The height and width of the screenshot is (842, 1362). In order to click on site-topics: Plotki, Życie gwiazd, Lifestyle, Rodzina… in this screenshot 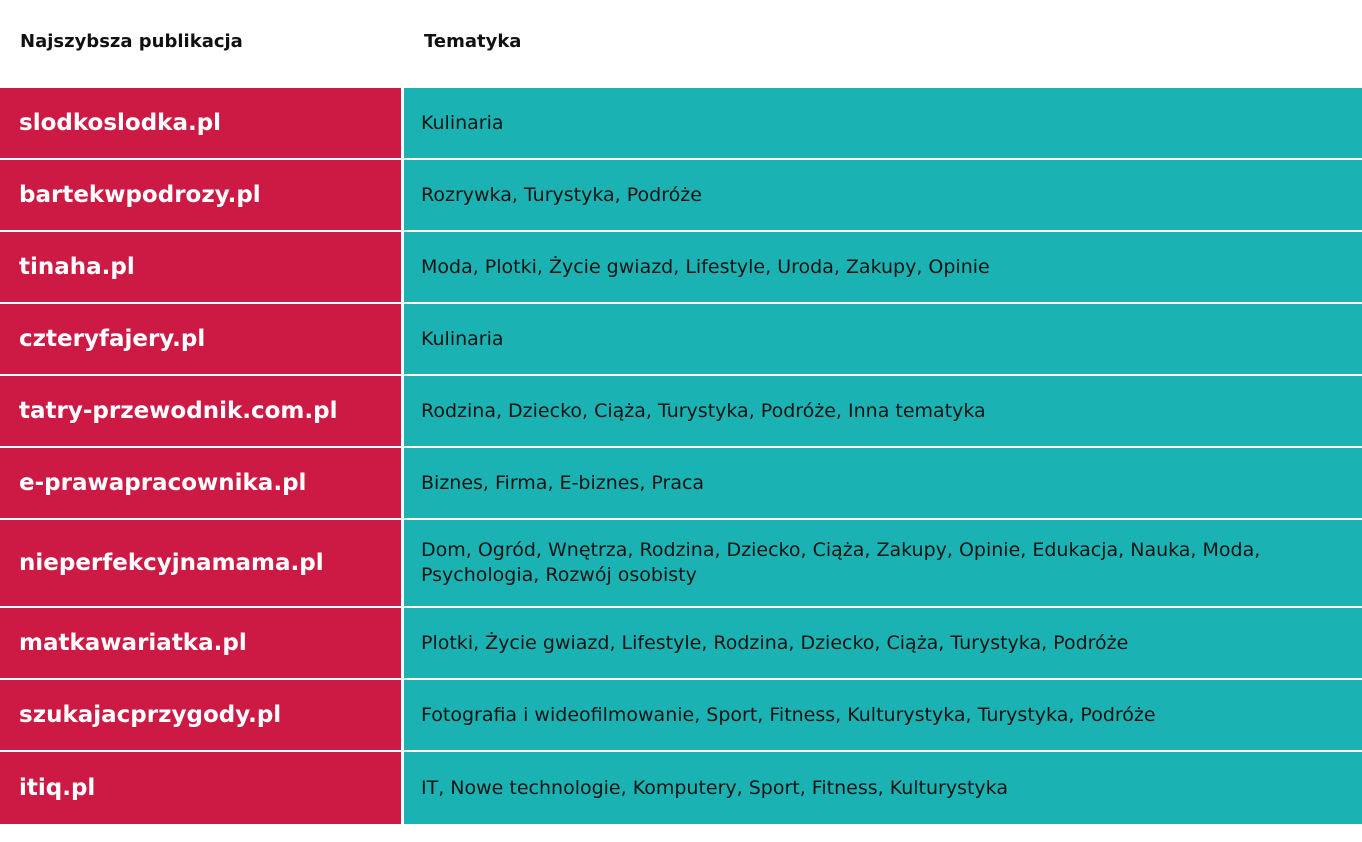, I will do `click(883, 644)`.